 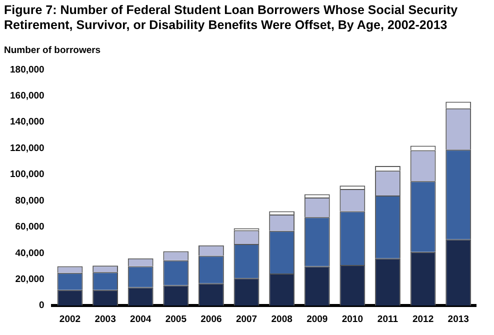 I want to click on y-tick-label: 60,000, so click(x=29, y=227).